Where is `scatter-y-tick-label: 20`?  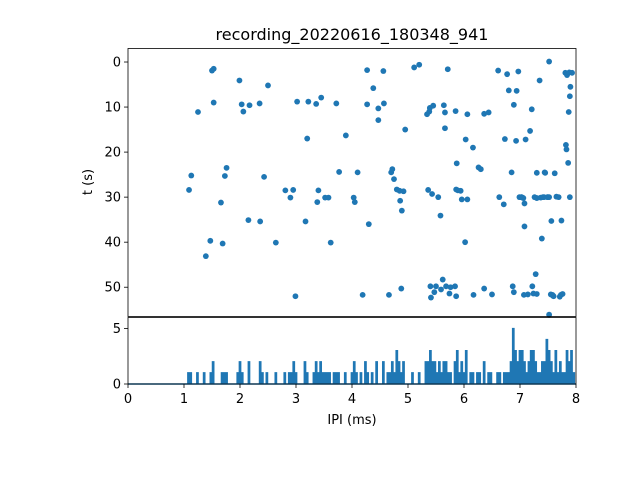 scatter-y-tick-label: 20 is located at coordinates (112, 153).